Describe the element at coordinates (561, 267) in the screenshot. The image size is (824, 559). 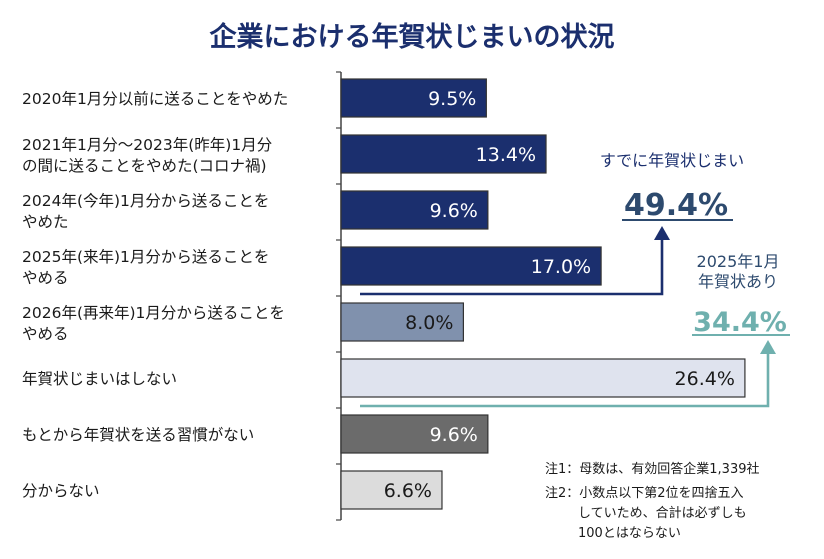
I see `bar-value-label: 17.0%` at that location.